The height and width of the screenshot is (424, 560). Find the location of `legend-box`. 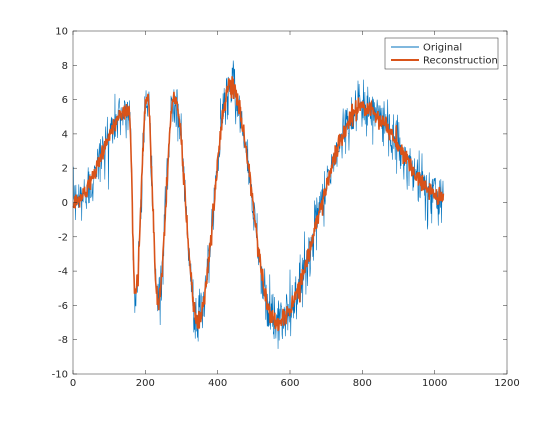

legend-box is located at coordinates (441, 53).